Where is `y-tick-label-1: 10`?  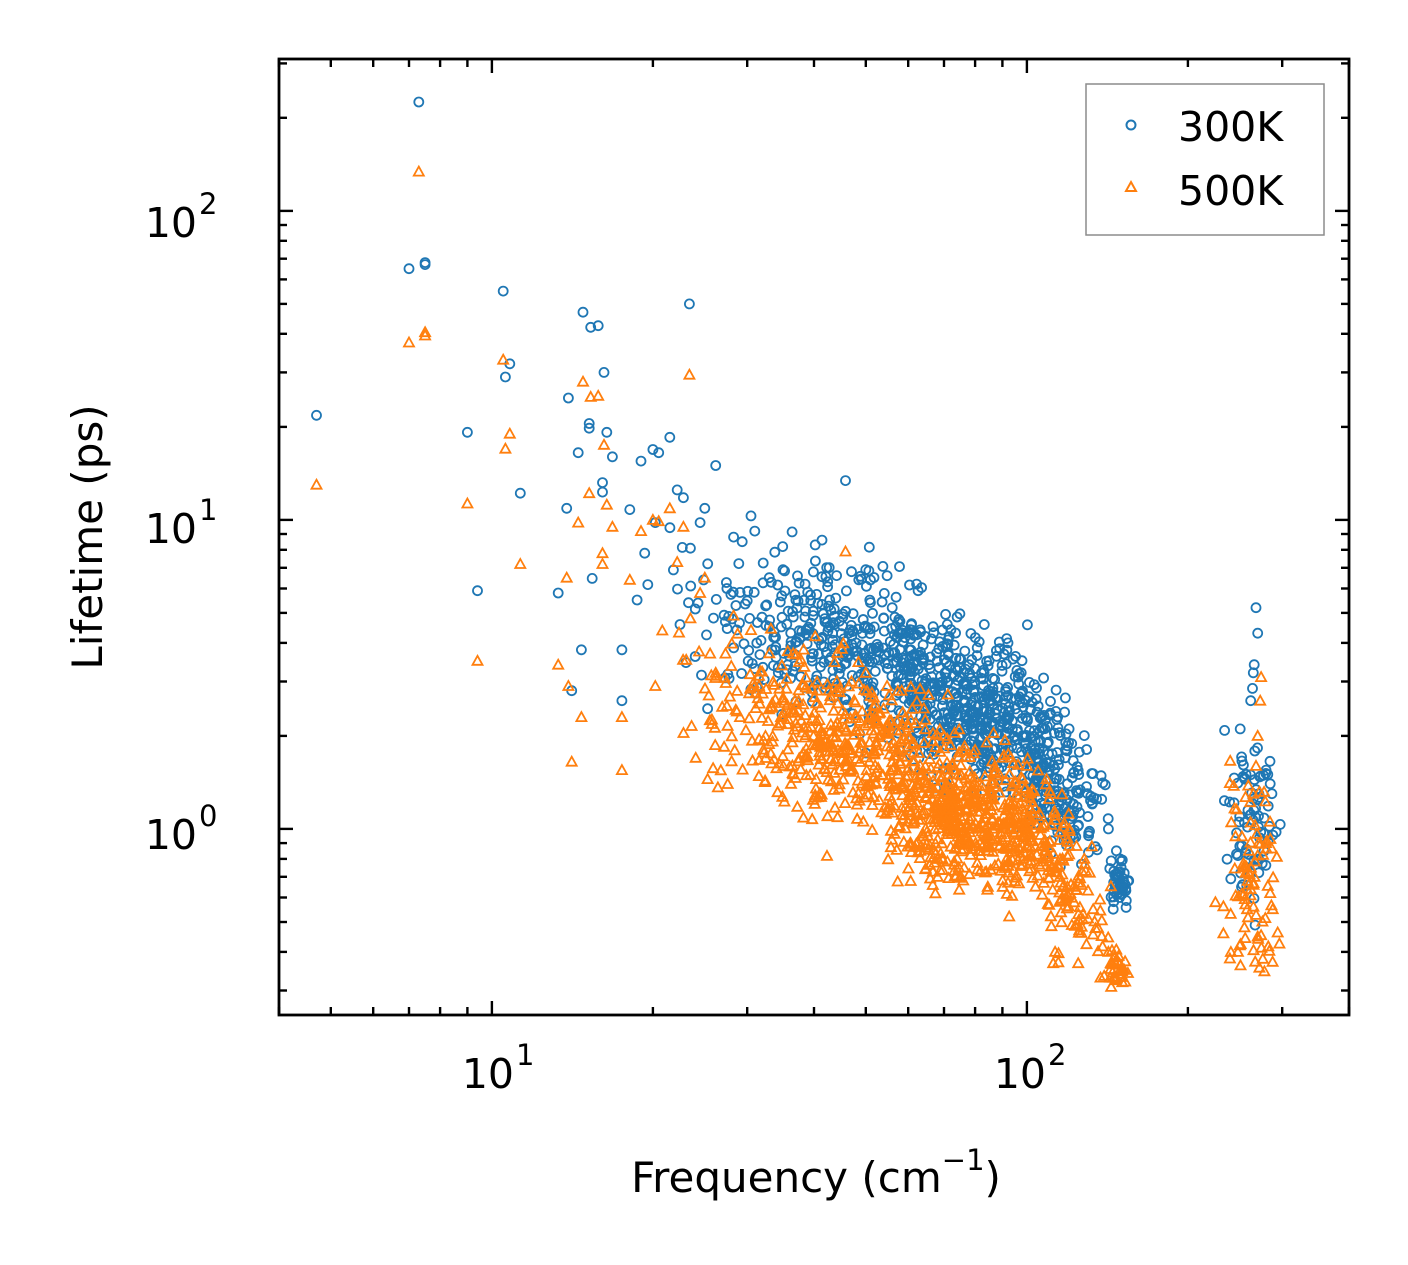 y-tick-label-1: 10 is located at coordinates (171, 529).